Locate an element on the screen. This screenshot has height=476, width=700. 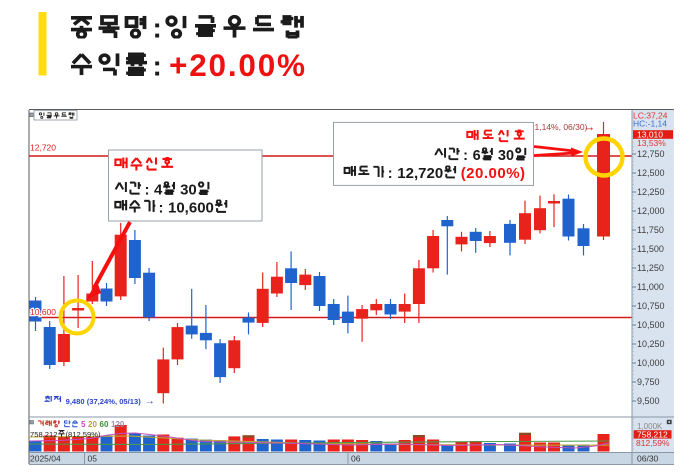
svg-text: 10,000 is located at coordinates (651, 363).